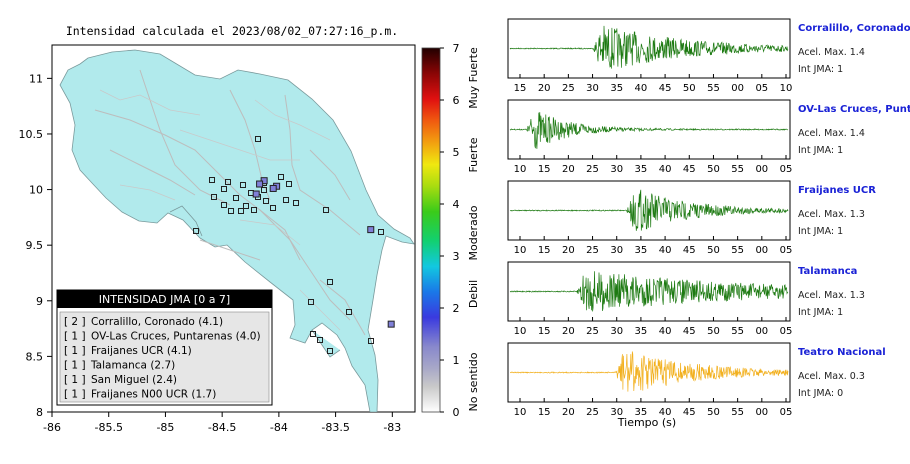 The width and height of the screenshot is (910, 464). What do you see at coordinates (456, 48) in the screenshot?
I see `colorbar-tick-label: 7` at bounding box center [456, 48].